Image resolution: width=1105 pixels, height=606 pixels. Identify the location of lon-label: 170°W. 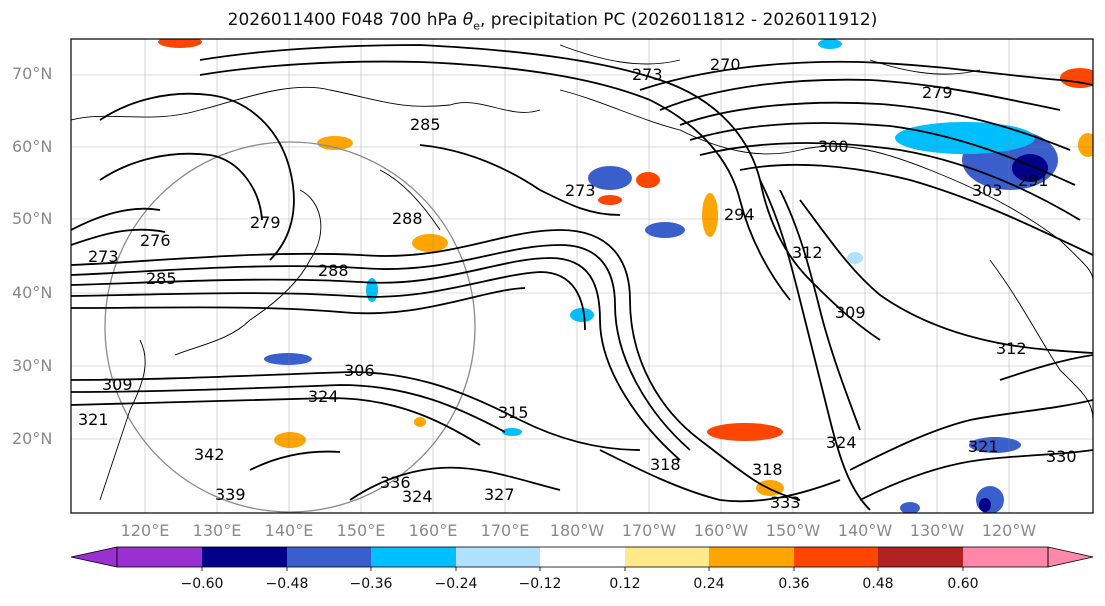
(649, 530).